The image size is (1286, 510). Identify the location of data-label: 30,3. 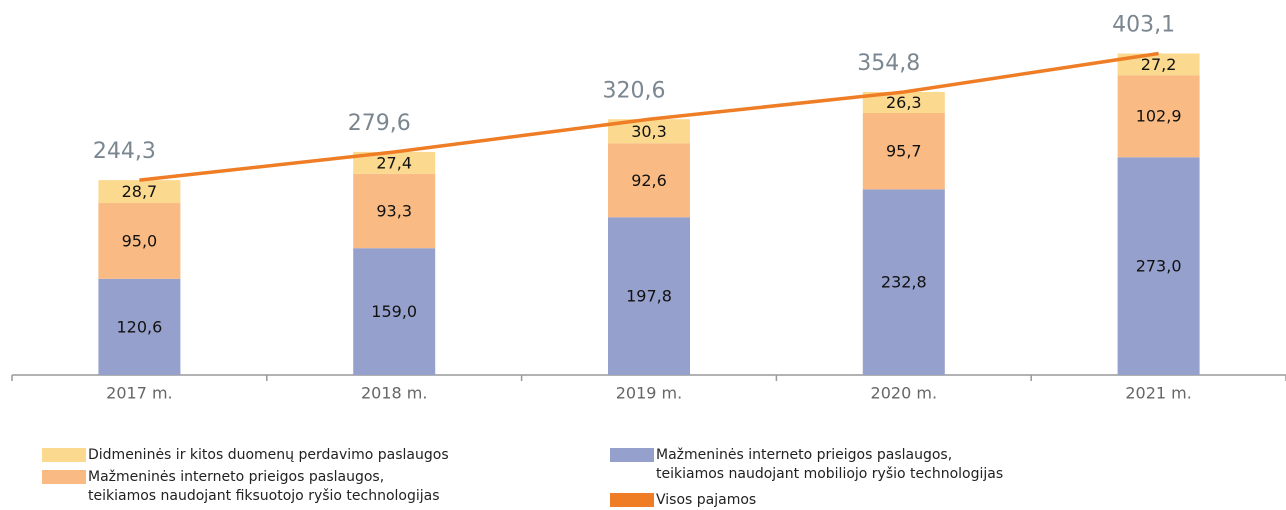
(649, 131).